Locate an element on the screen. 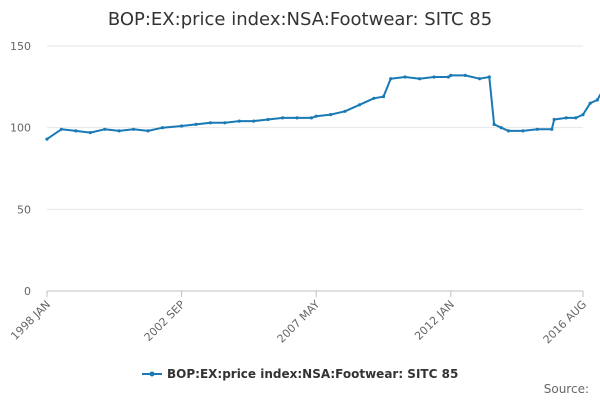 The width and height of the screenshot is (600, 400). y-axis: 0 50 100 150 is located at coordinates (20, 169).